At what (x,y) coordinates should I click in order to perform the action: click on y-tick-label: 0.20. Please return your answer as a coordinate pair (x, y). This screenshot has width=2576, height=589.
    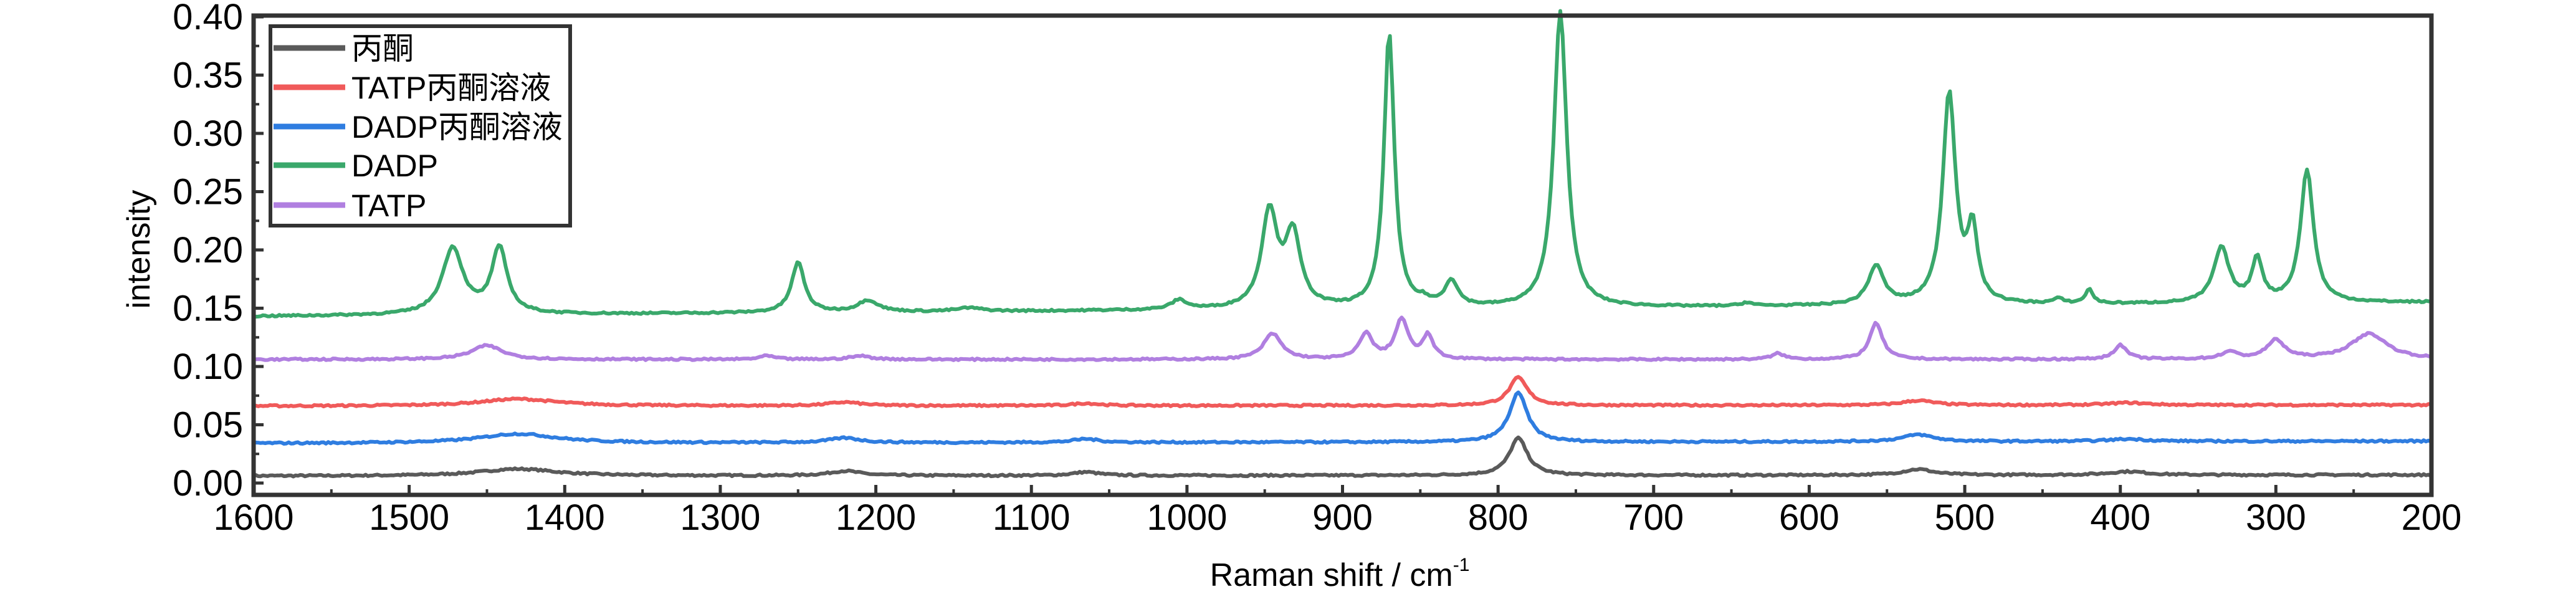
    Looking at the image, I should click on (208, 251).